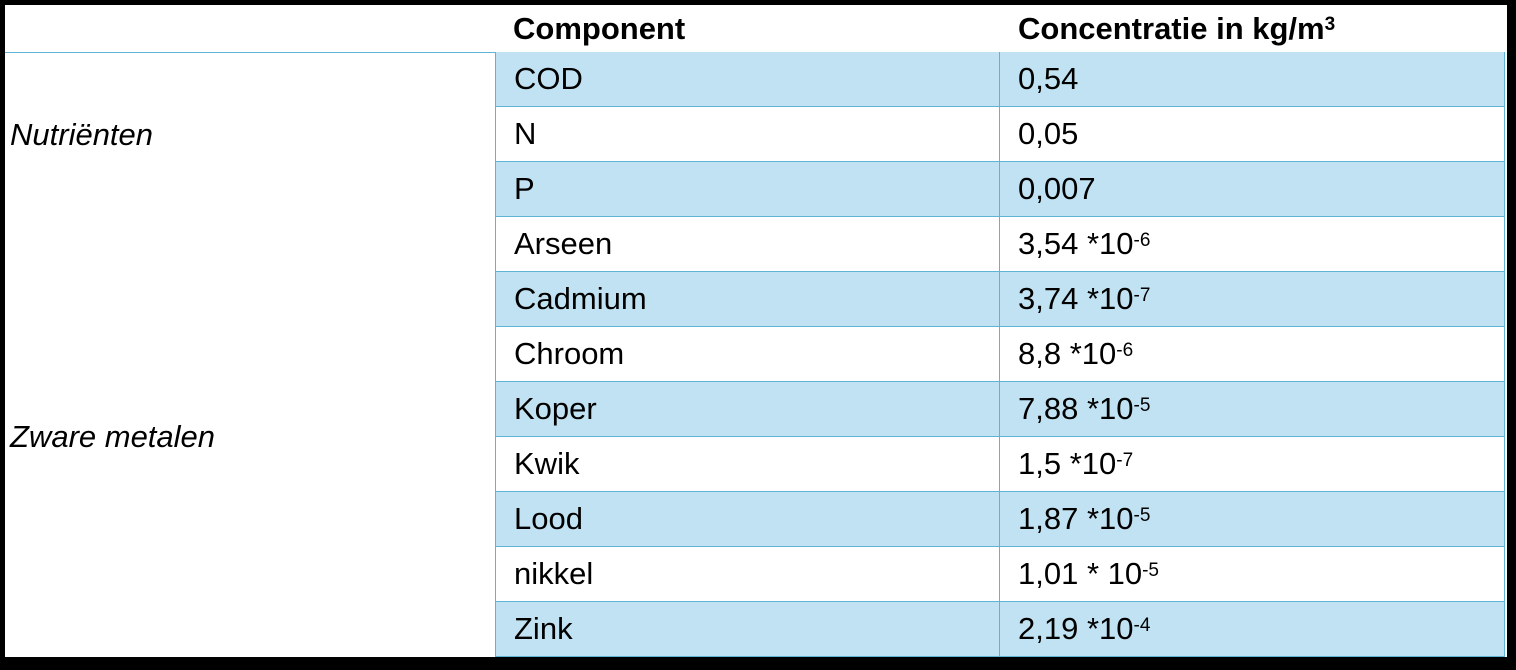  Describe the element at coordinates (1252, 574) in the screenshot. I see `value-cell: 1,01 * 10 -5` at that location.